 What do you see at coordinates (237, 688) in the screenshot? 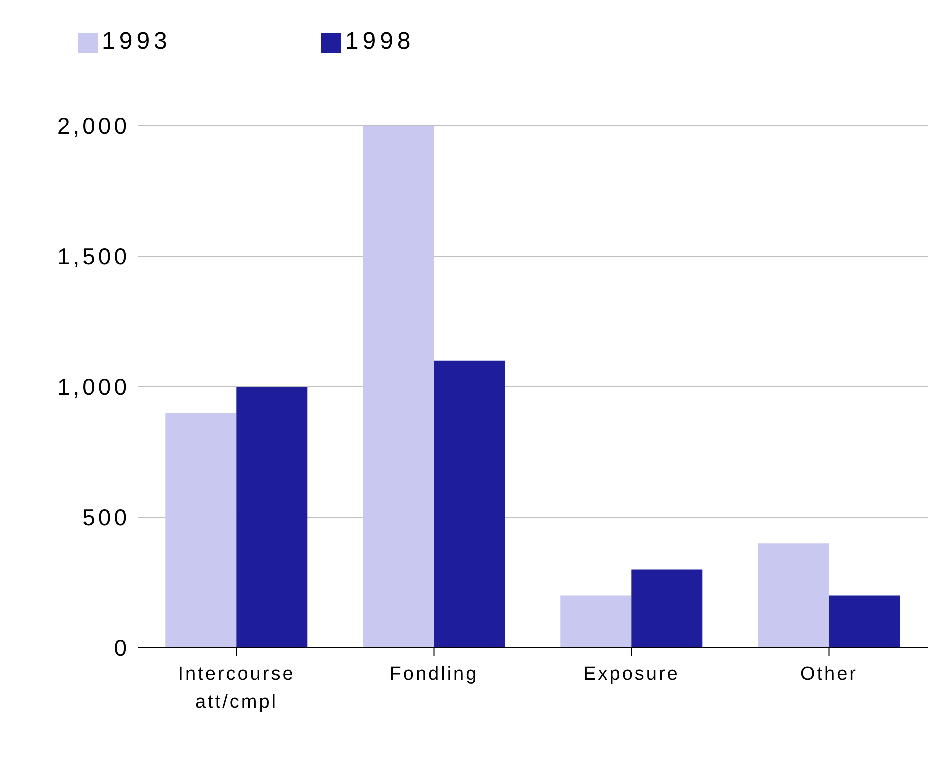
I see `x-tick-label: Intercourse att/cmpl` at bounding box center [237, 688].